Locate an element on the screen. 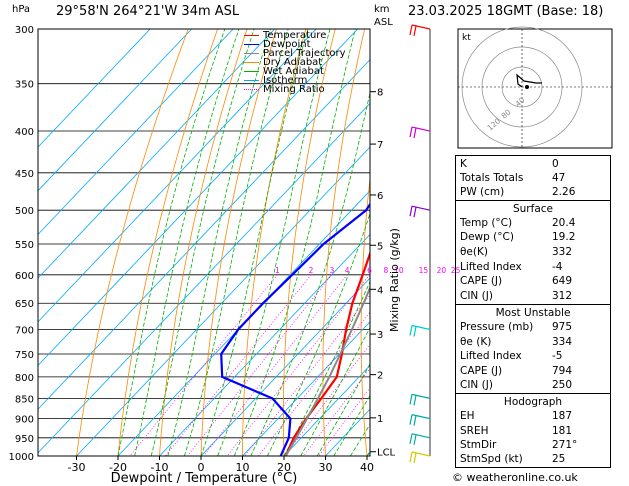  index-label: CAPE (J) is located at coordinates (481, 281).